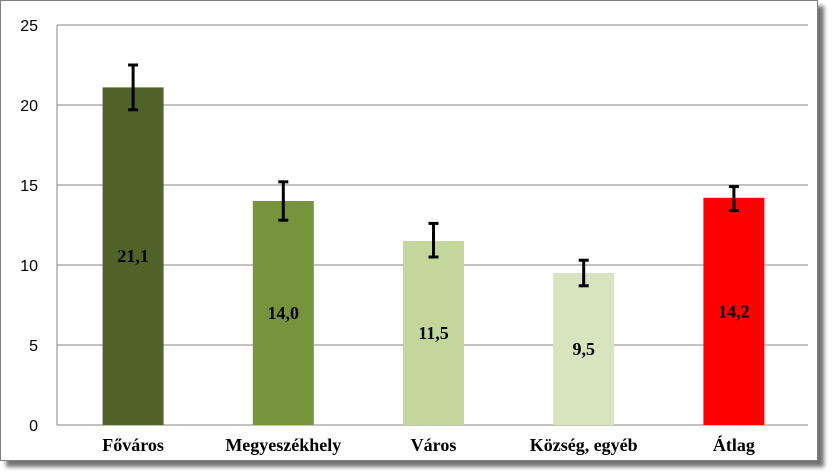  What do you see at coordinates (584, 445) in the screenshot?
I see `x-tick-label: Község, egyéb` at bounding box center [584, 445].